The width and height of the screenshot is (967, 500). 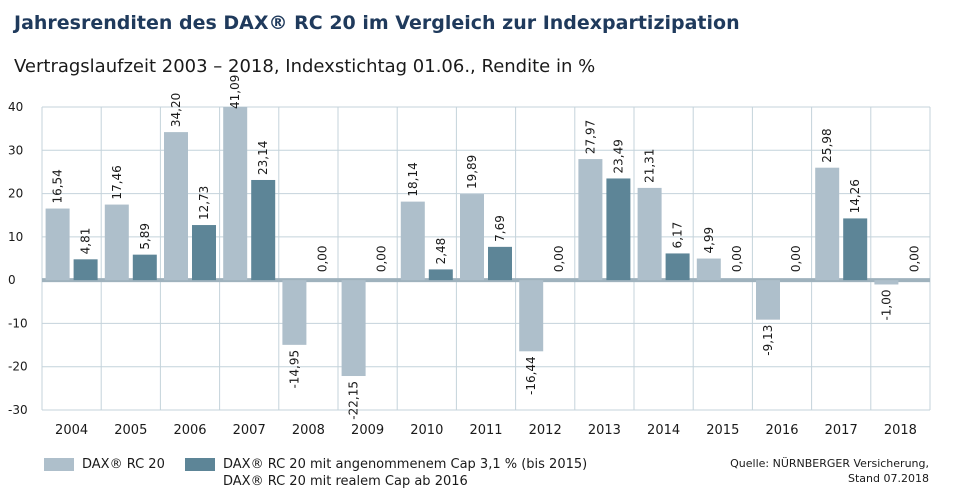 I want to click on data-label-series1: -16,44, so click(x=531, y=375).